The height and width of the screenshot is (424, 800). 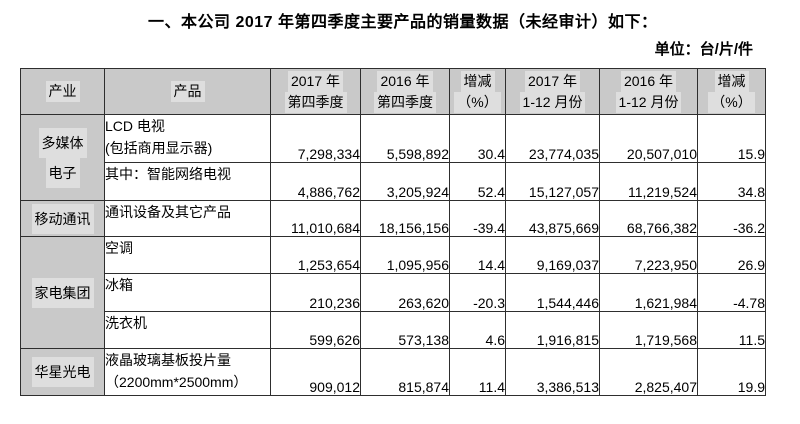 I want to click on cell-product: 液晶玻璃基板投片量 （2200mm*2500mm）, so click(x=187, y=372).